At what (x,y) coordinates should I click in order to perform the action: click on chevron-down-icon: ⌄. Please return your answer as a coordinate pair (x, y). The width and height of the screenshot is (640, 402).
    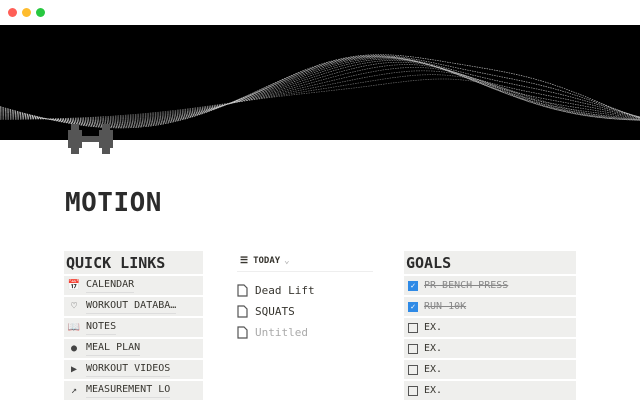
    Looking at the image, I should click on (287, 261).